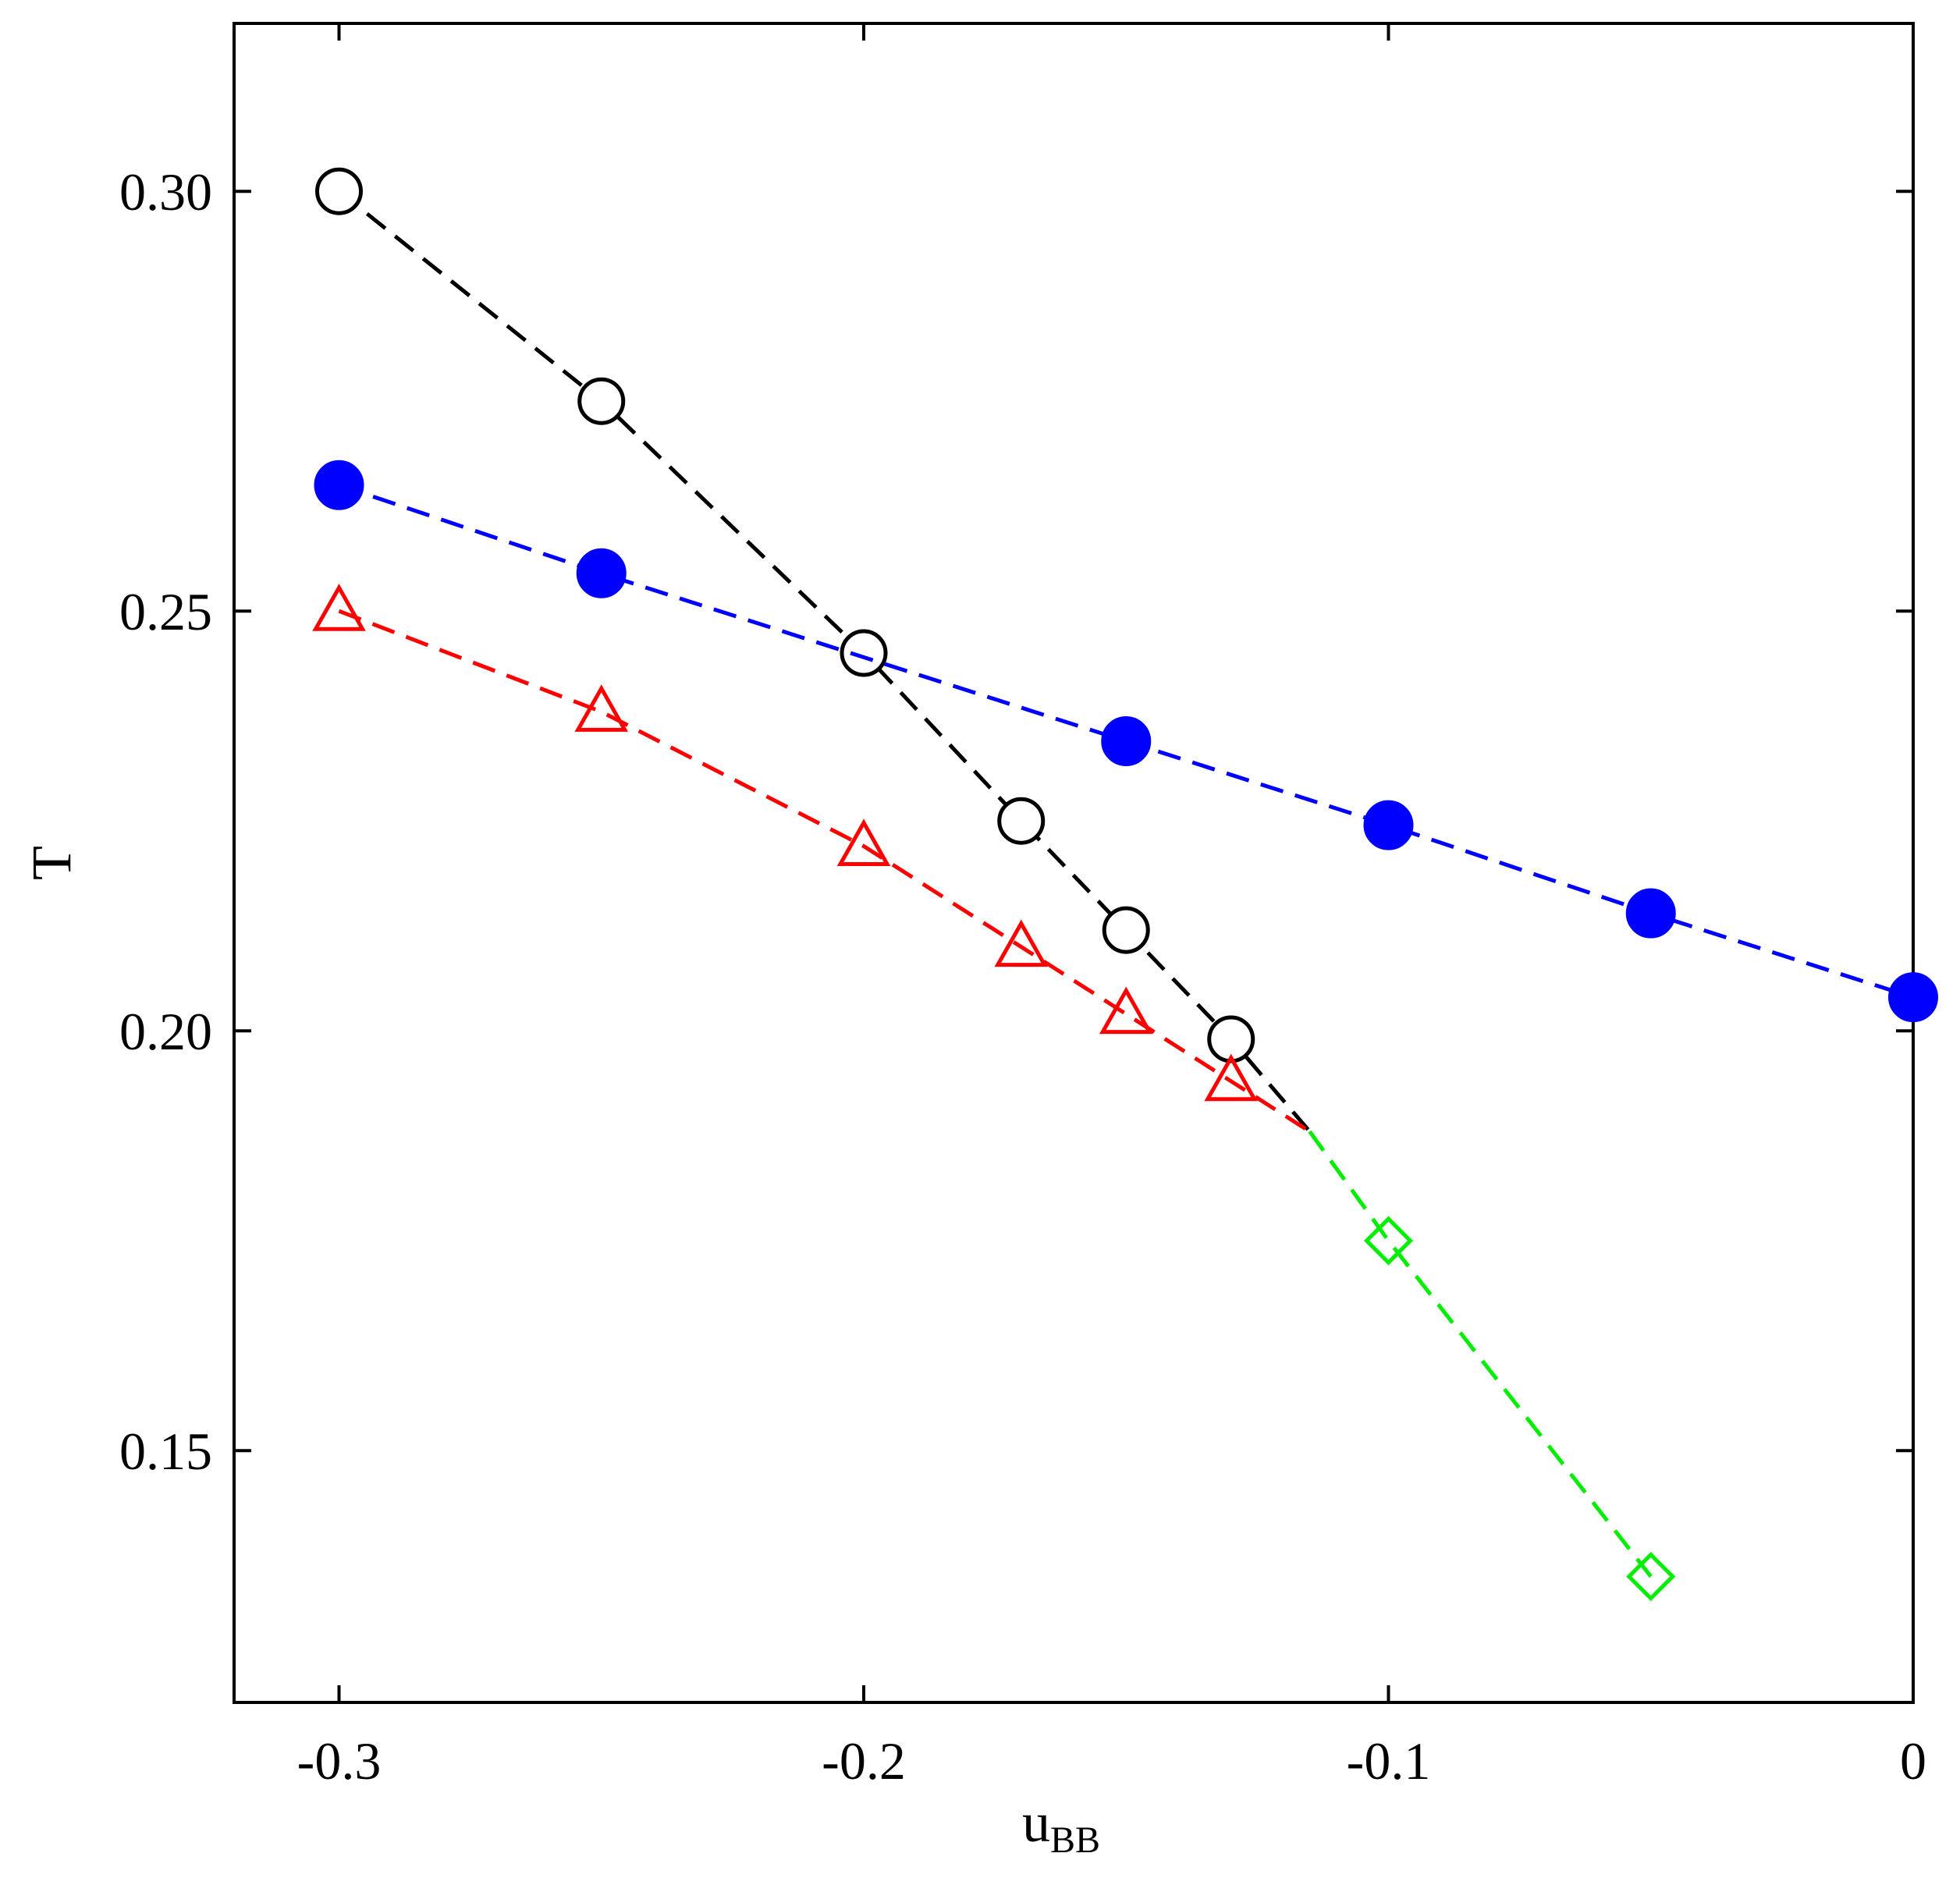 This screenshot has width=1960, height=1885. What do you see at coordinates (864, 1761) in the screenshot?
I see `x-tick-label: -0.2` at bounding box center [864, 1761].